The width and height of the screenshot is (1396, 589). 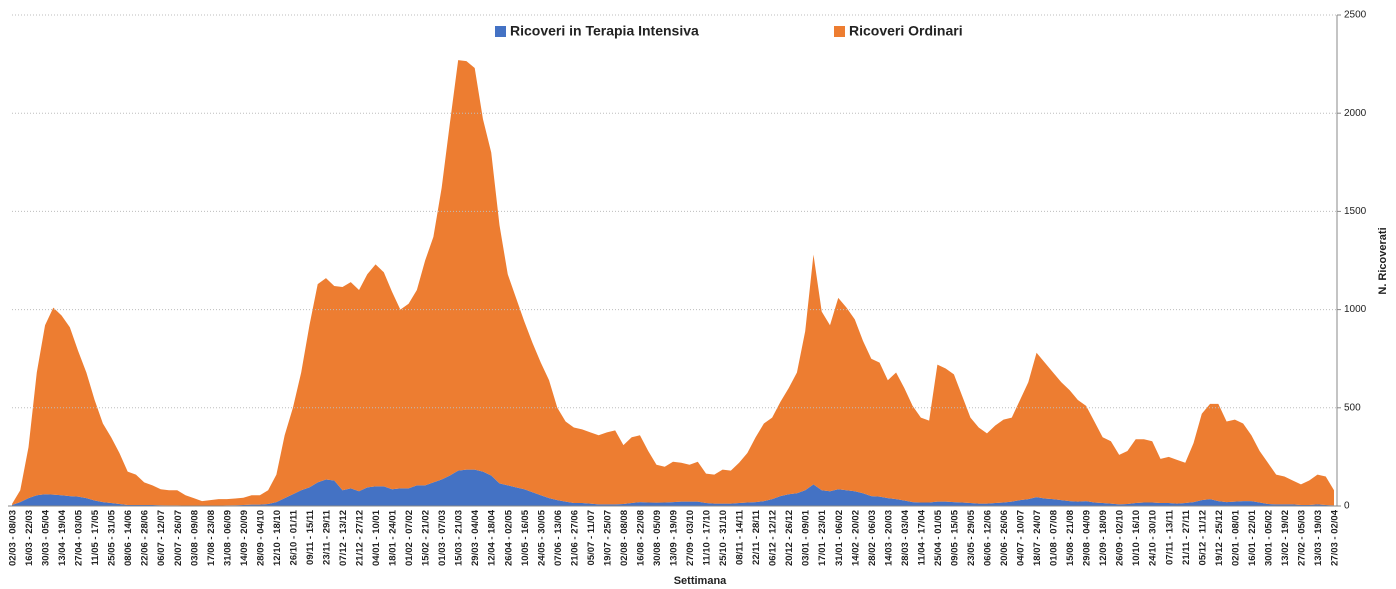 What do you see at coordinates (872, 538) in the screenshot?
I see `x-tick-label: 28/02 - 06/03` at bounding box center [872, 538].